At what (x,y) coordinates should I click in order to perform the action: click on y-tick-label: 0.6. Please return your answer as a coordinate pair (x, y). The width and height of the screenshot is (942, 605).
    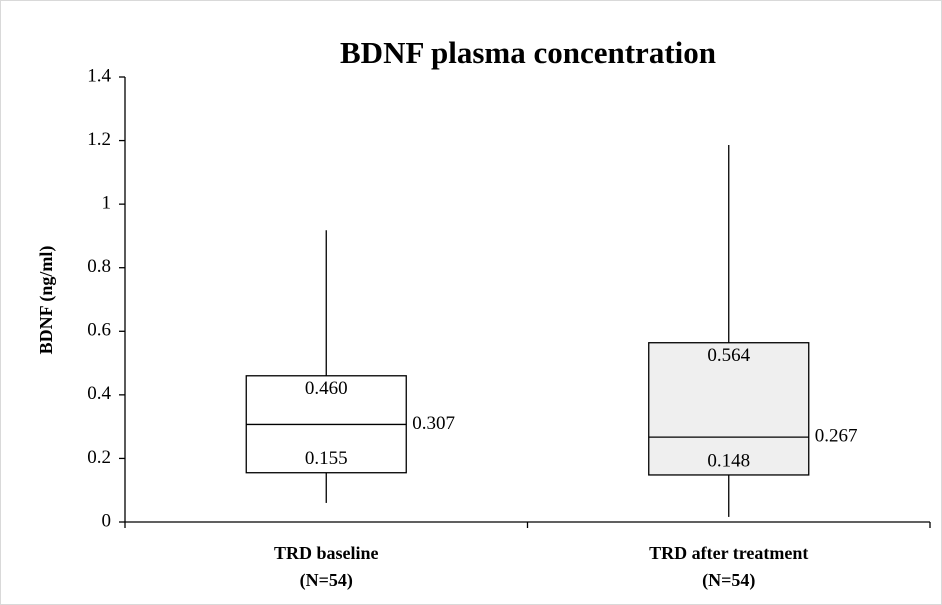
    Looking at the image, I should click on (99, 330).